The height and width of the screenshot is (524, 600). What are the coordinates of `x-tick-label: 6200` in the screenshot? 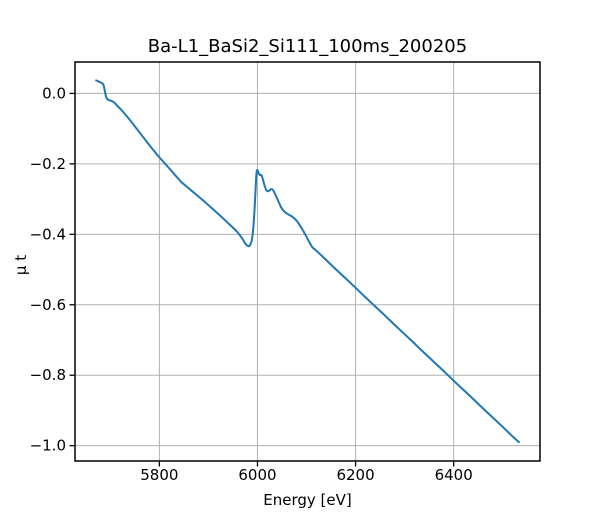 It's located at (355, 475).